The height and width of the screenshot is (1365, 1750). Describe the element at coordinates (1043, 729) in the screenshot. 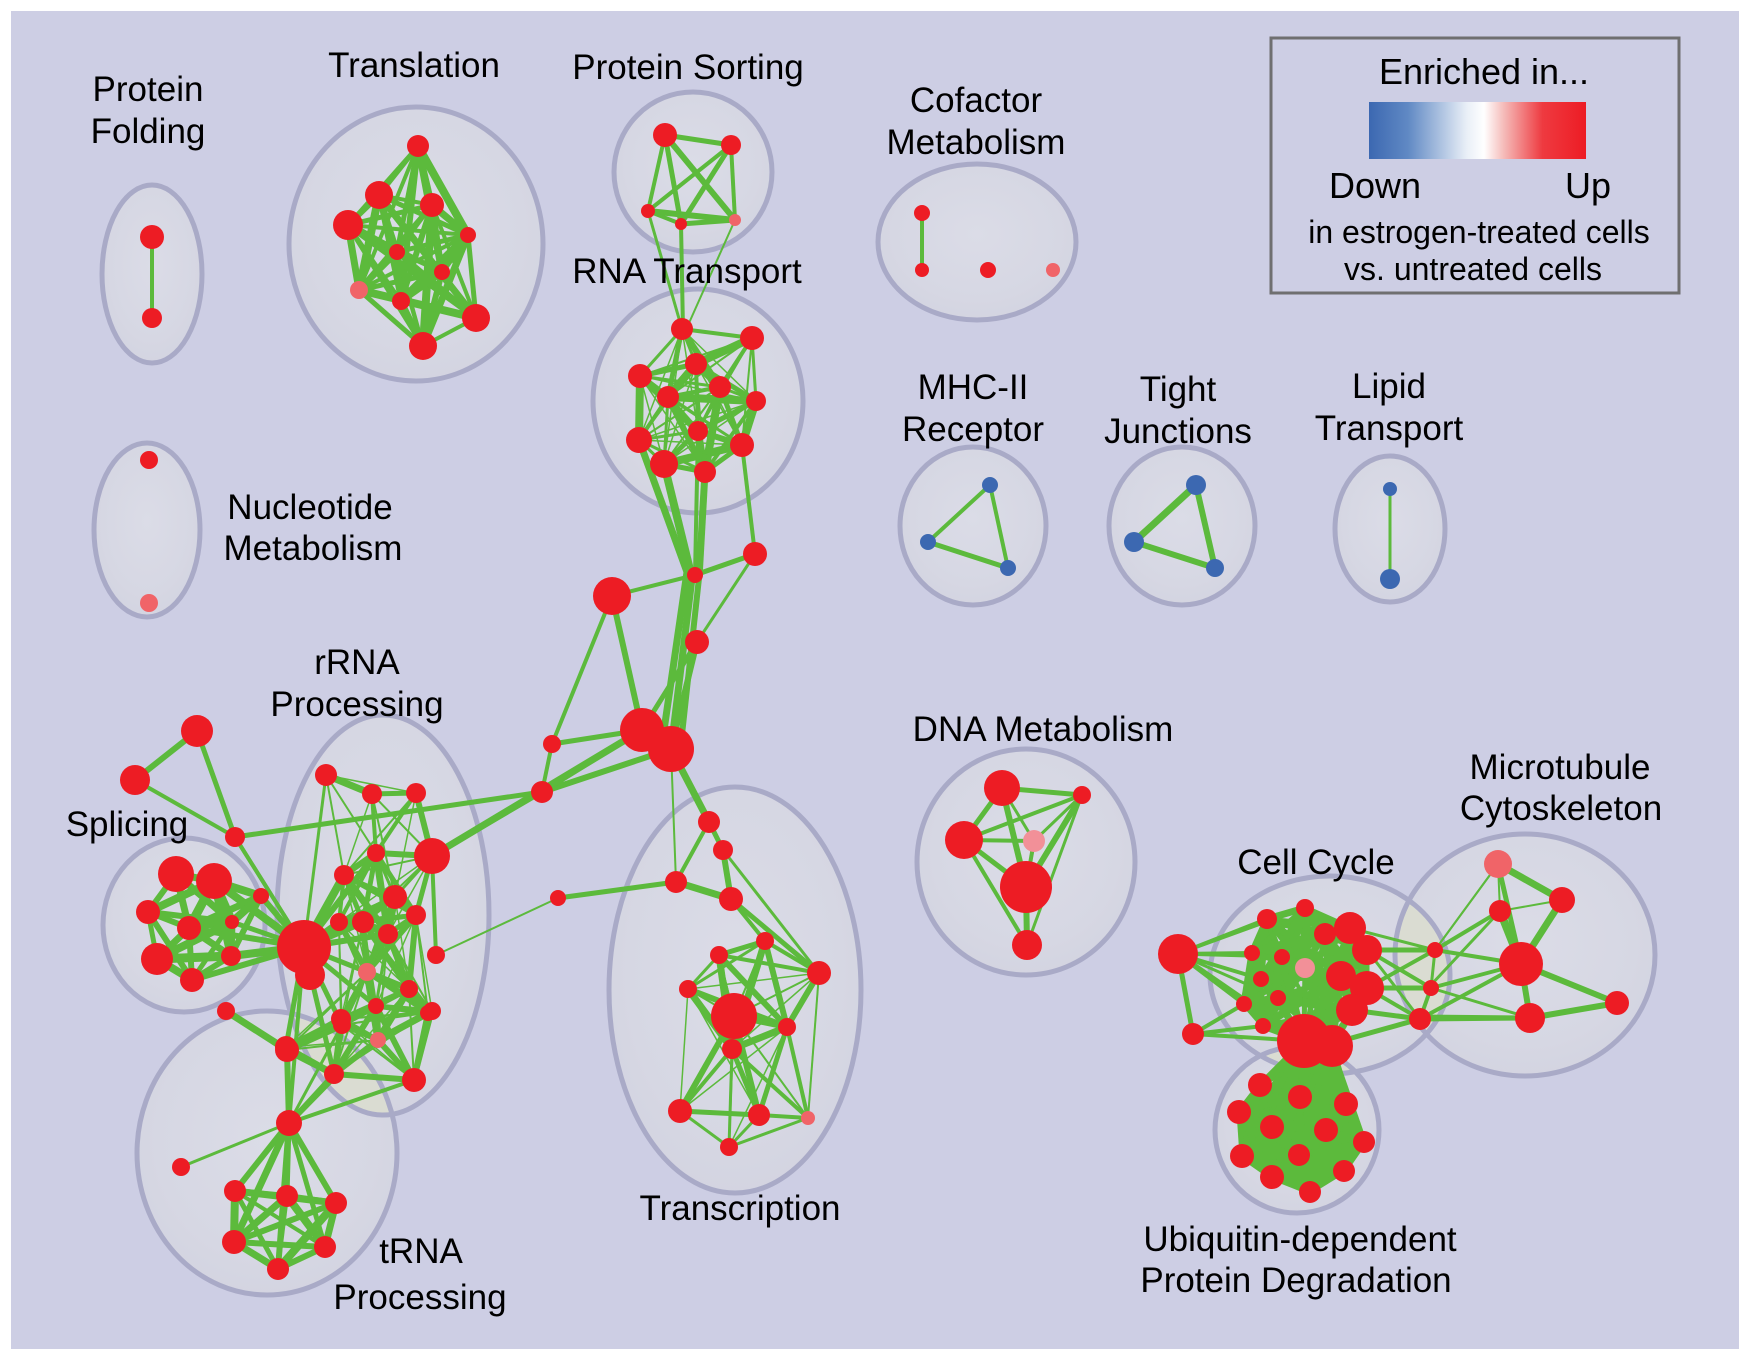

I see `svg-text: DNA Metabolism` at that location.